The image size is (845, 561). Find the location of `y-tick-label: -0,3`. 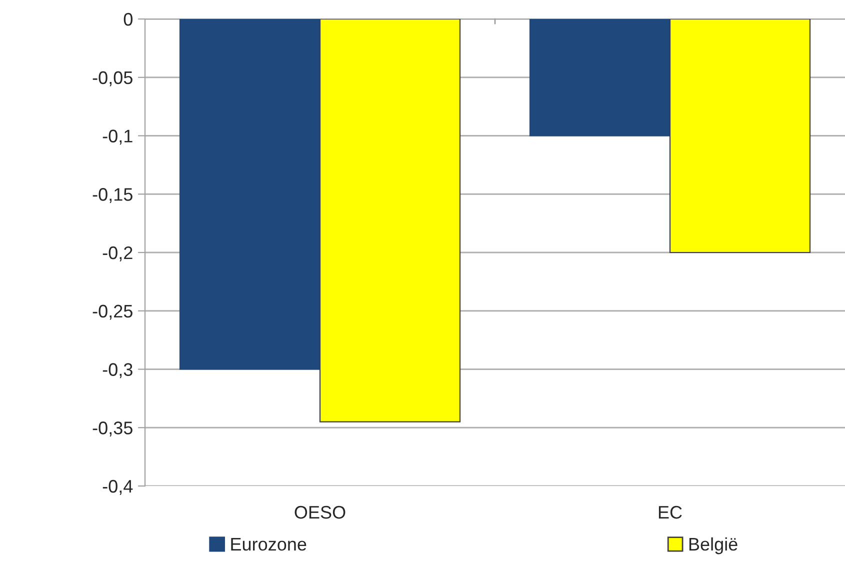

y-tick-label: -0,3 is located at coordinates (117, 370).